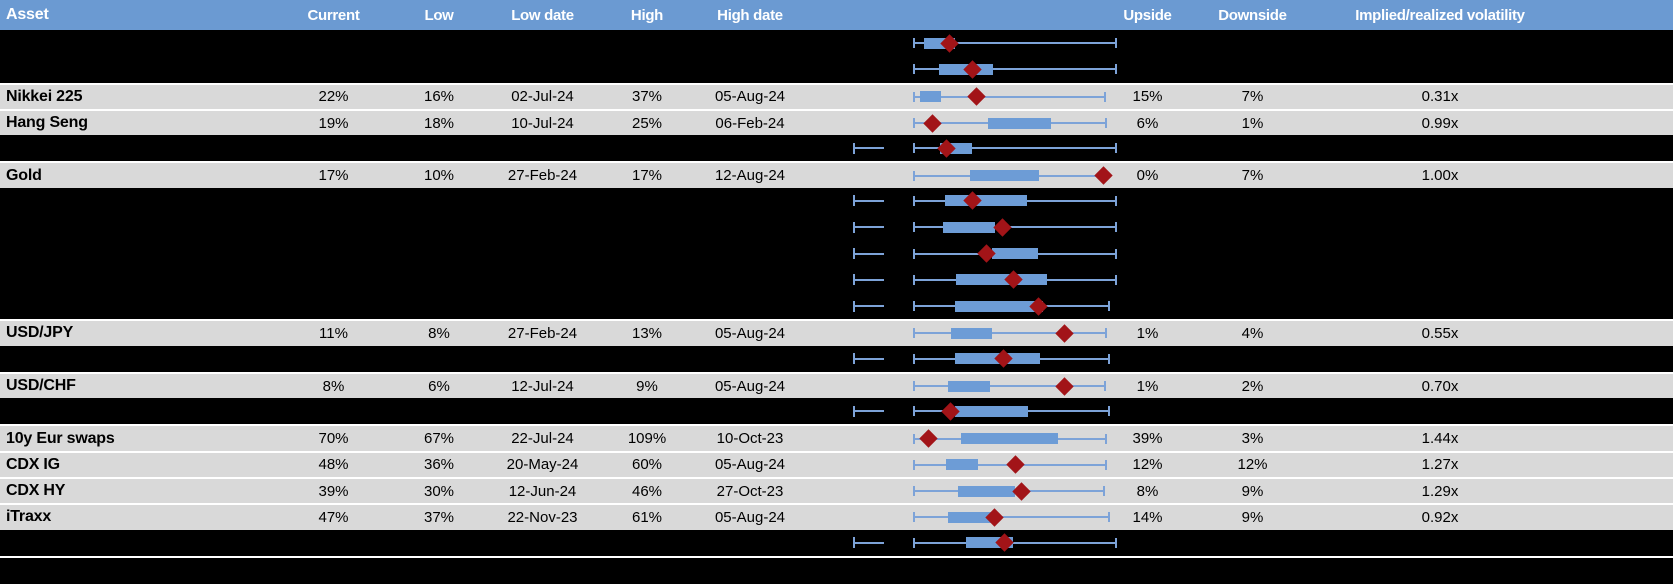  Describe the element at coordinates (542, 386) in the screenshot. I see `low-date-cell: 12-Jul-24` at that location.